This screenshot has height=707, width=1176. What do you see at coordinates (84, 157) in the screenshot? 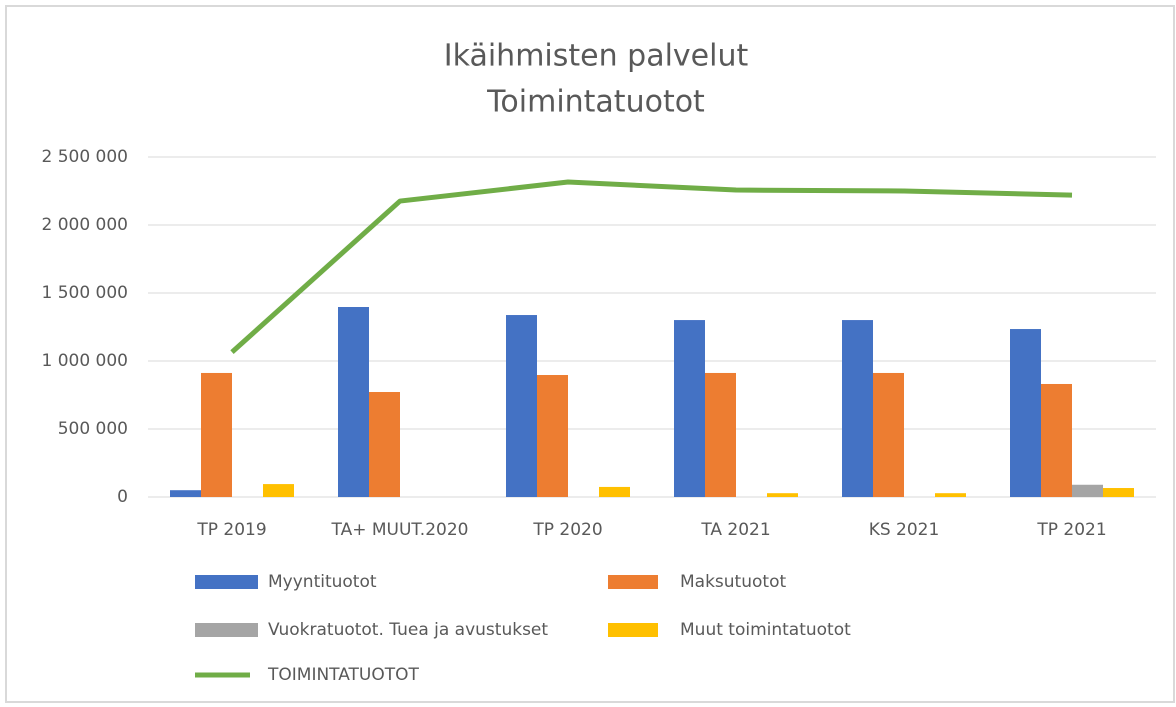
I see `y-tick-label: 2 500 000` at bounding box center [84, 157].